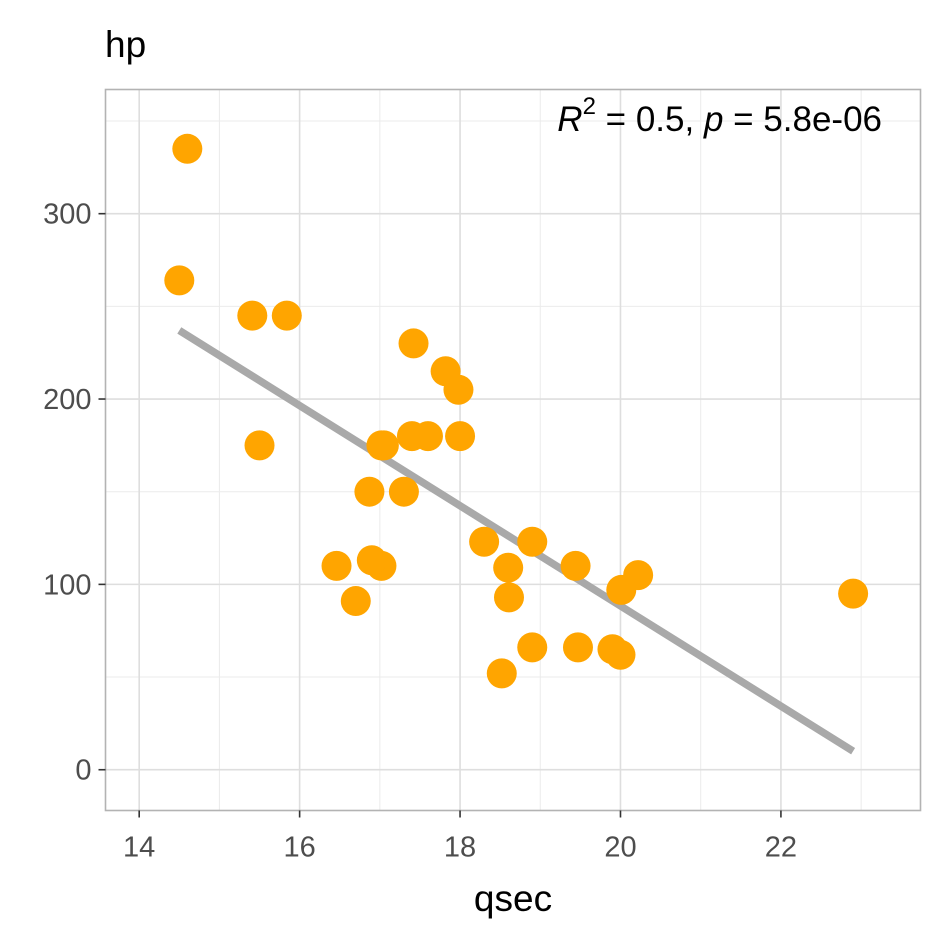 The width and height of the screenshot is (944, 944). I want to click on chart-title: hp, so click(125, 44).